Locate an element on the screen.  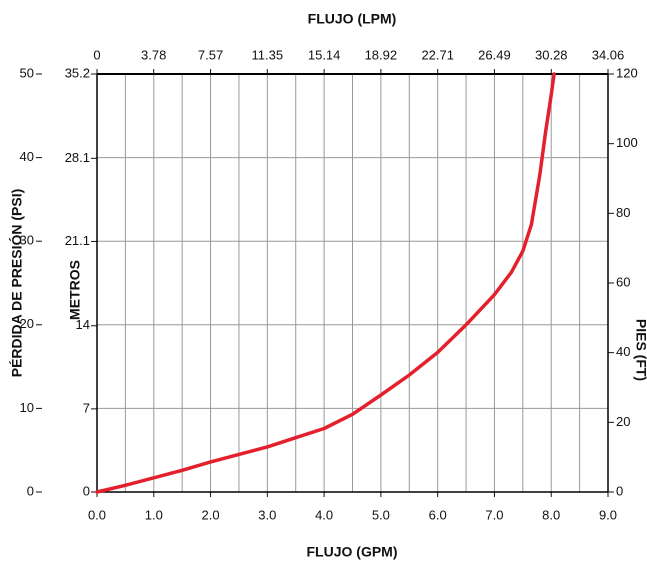
y-tick-label: 10 is located at coordinates (27, 407).